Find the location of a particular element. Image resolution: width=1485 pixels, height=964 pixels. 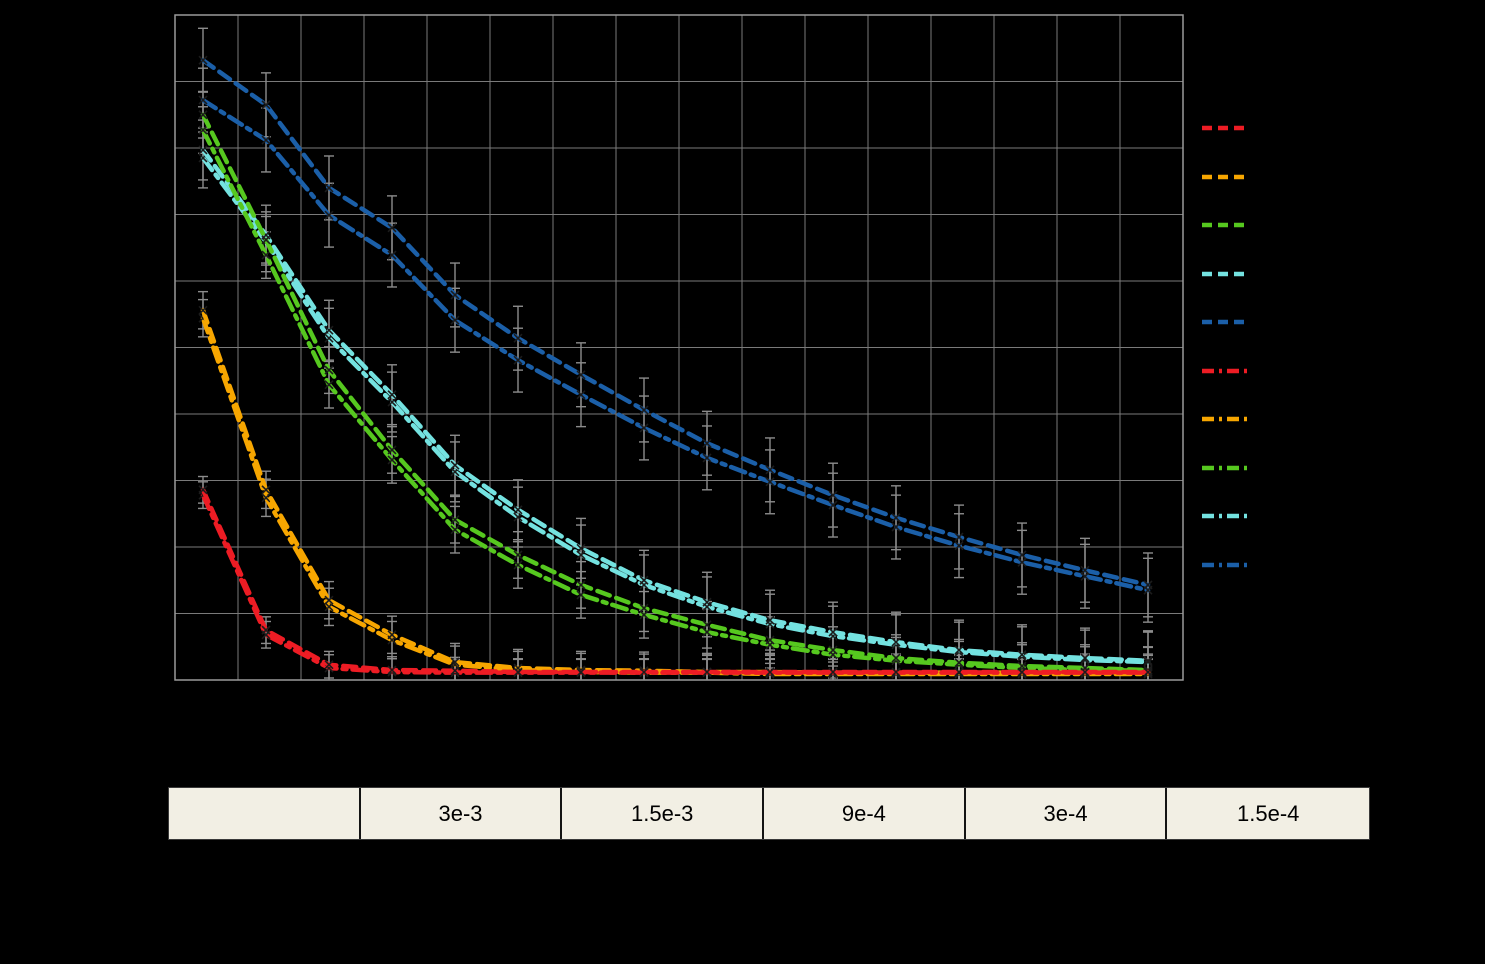

table-cell-2: 1.5e-3 is located at coordinates (663, 813).